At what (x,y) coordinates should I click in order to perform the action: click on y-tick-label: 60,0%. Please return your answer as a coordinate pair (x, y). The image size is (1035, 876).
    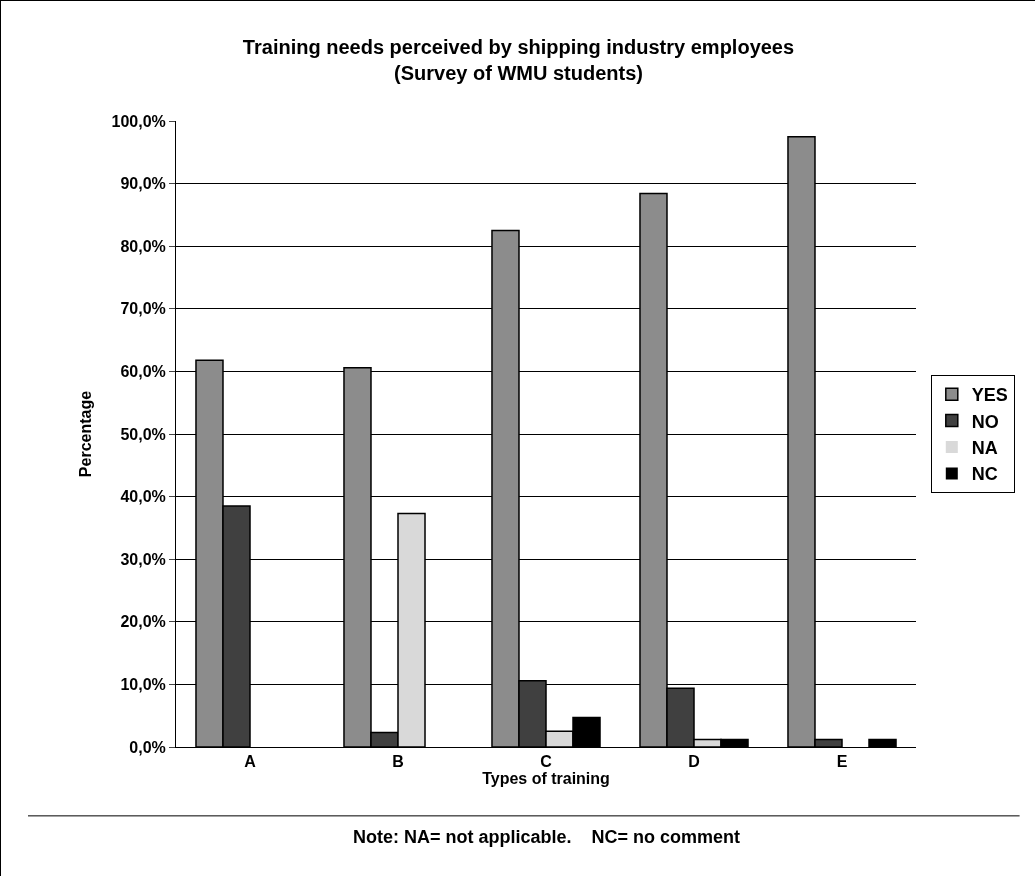
    Looking at the image, I should click on (143, 371).